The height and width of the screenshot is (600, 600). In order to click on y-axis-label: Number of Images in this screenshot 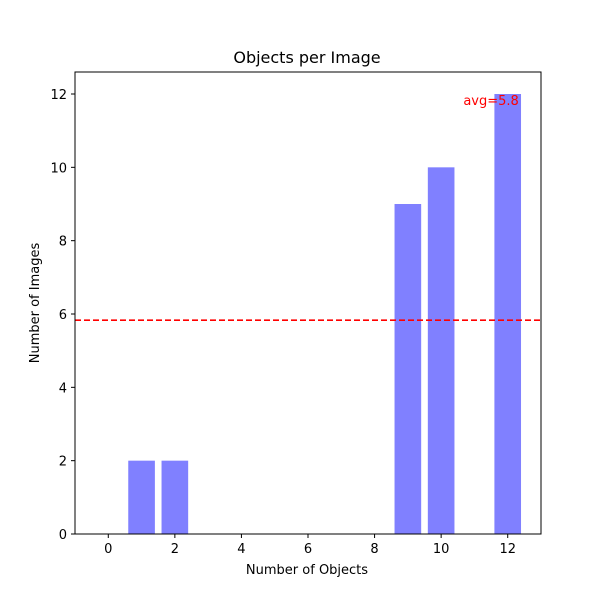, I will do `click(35, 303)`.